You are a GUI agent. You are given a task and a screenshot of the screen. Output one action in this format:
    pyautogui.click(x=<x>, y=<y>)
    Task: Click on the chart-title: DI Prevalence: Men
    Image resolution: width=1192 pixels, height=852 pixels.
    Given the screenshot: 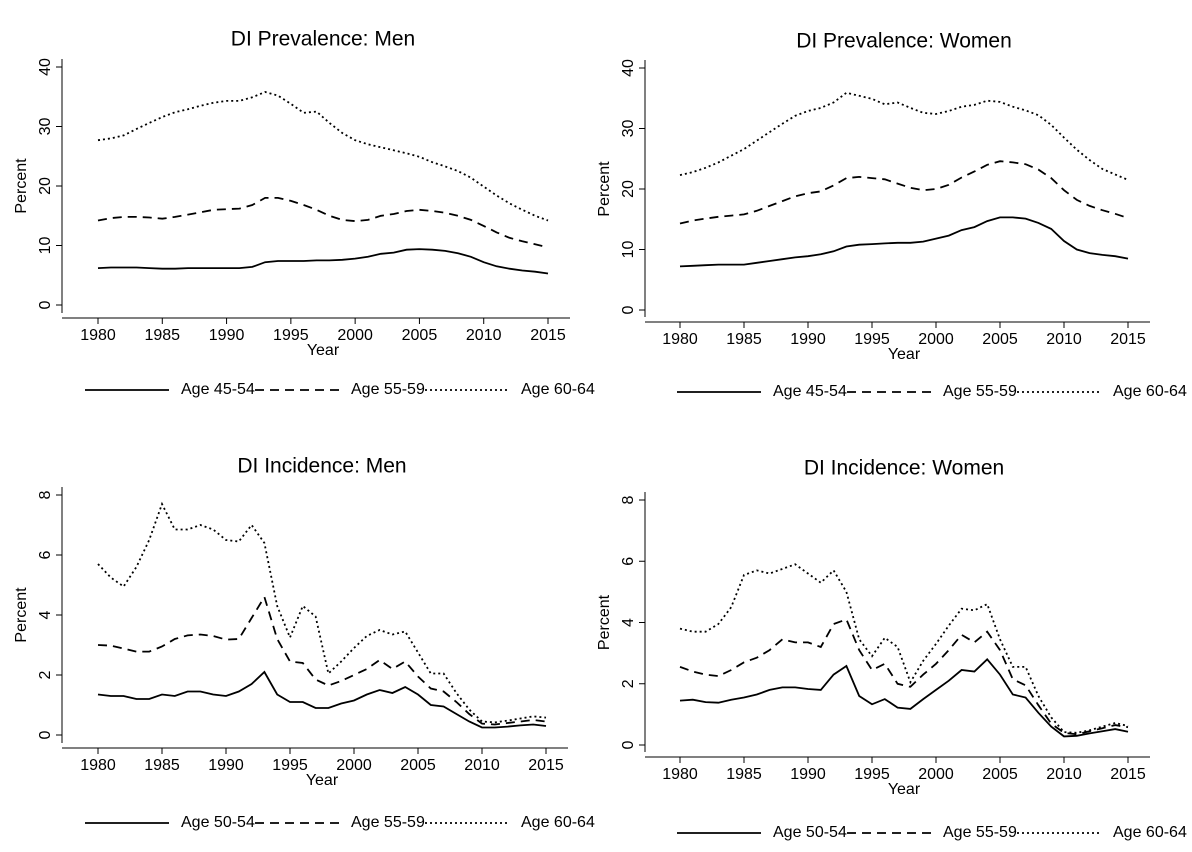 What is the action you would take?
    pyautogui.click(x=323, y=39)
    